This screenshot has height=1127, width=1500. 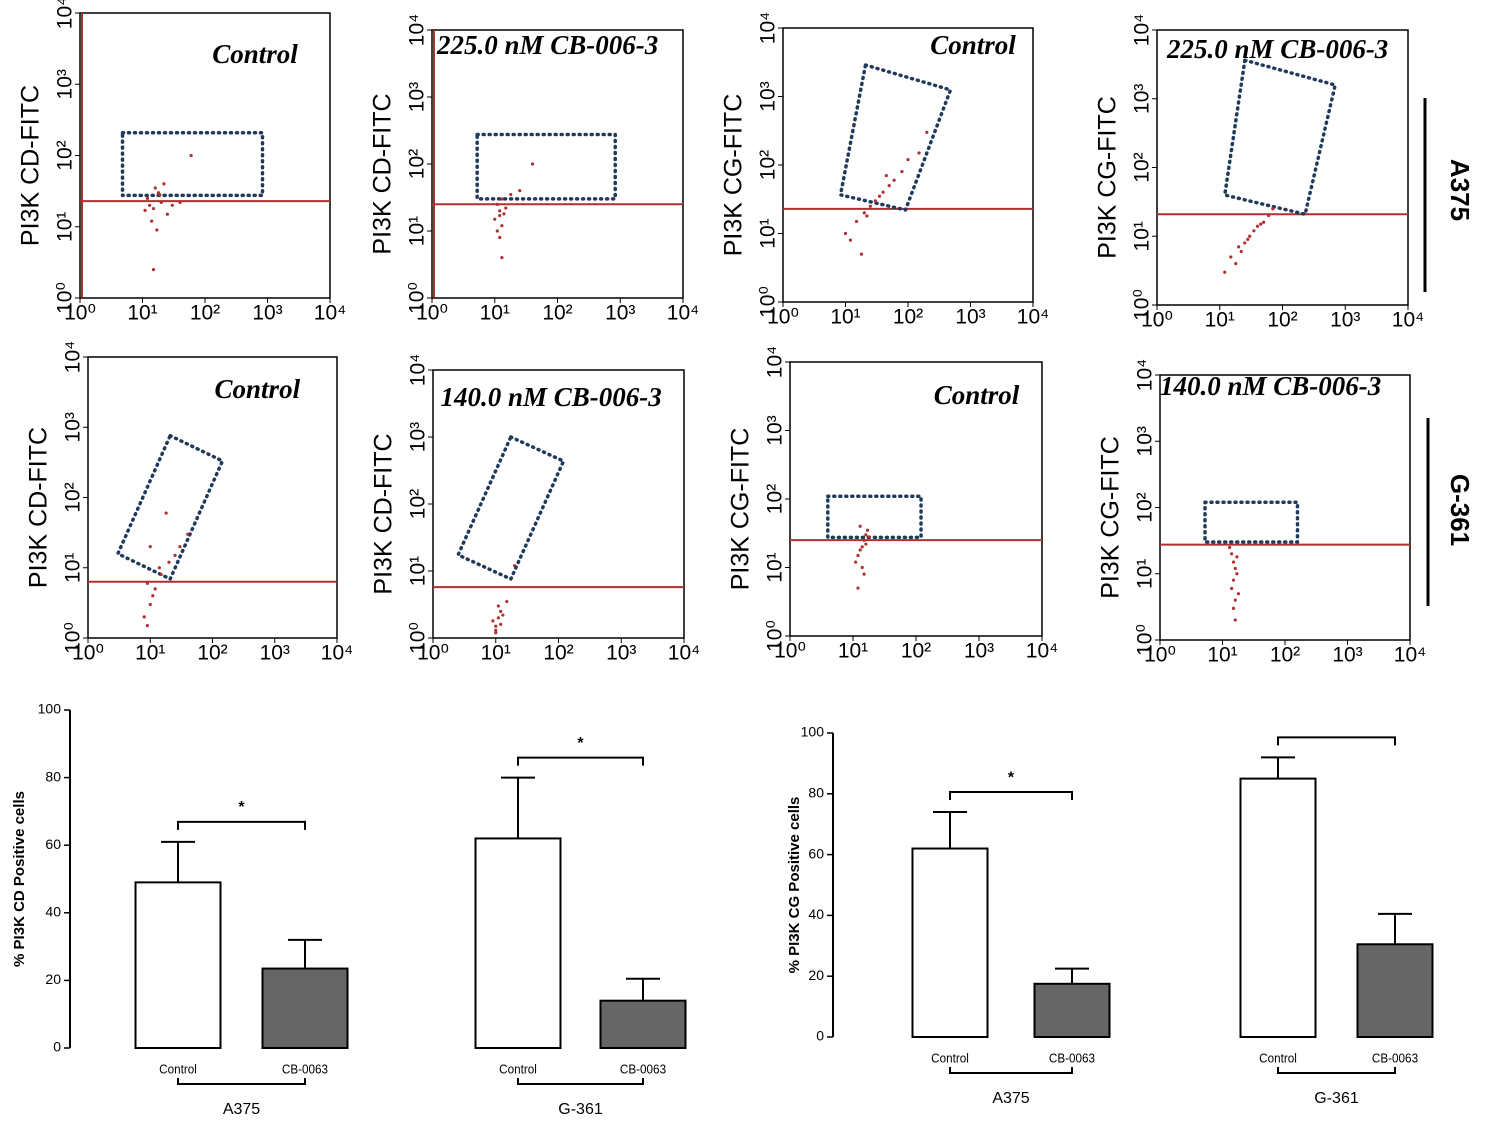 I want to click on y-tick-label: 100, so click(x=813, y=732).